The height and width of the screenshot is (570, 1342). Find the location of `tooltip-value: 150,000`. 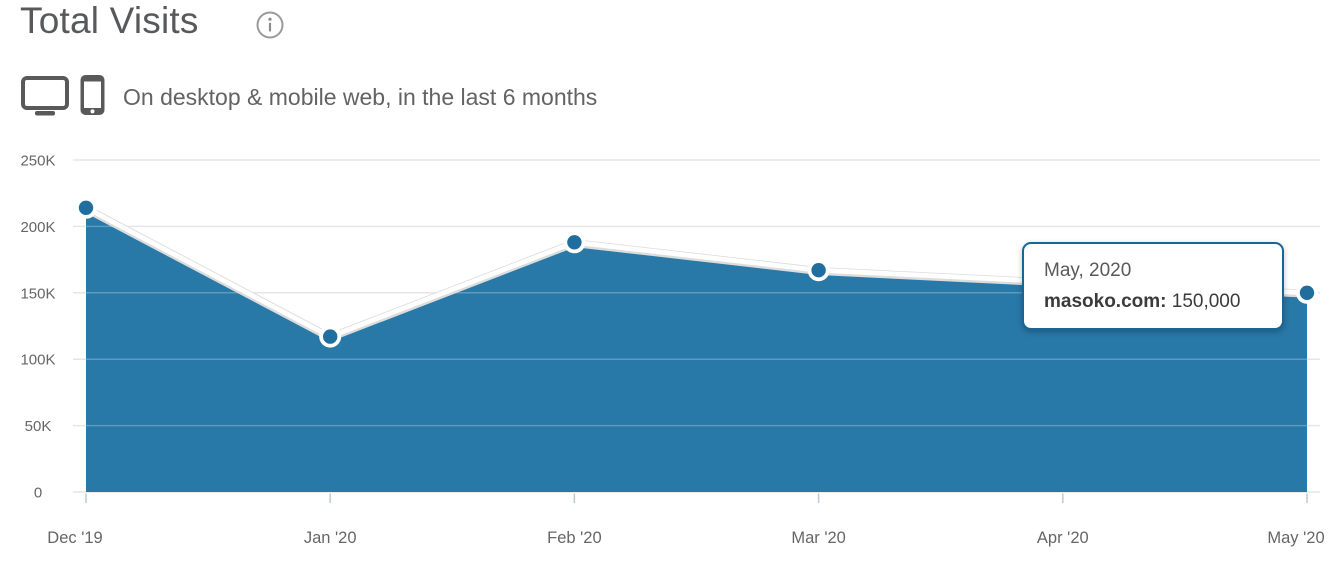

tooltip-value: 150,000 is located at coordinates (1206, 301).